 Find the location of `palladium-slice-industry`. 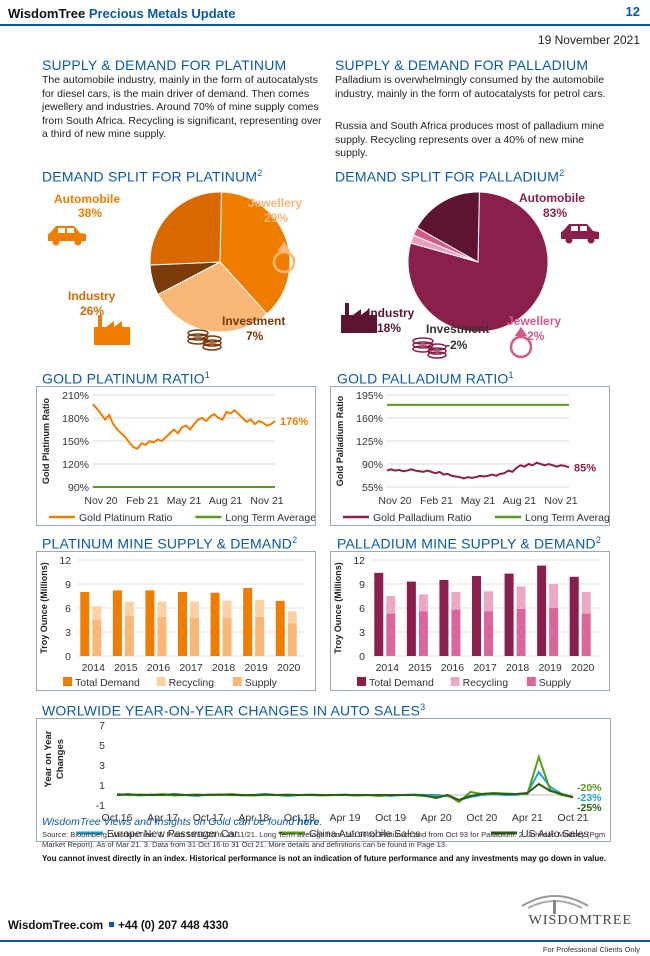

palladium-slice-industry is located at coordinates (448, 227).